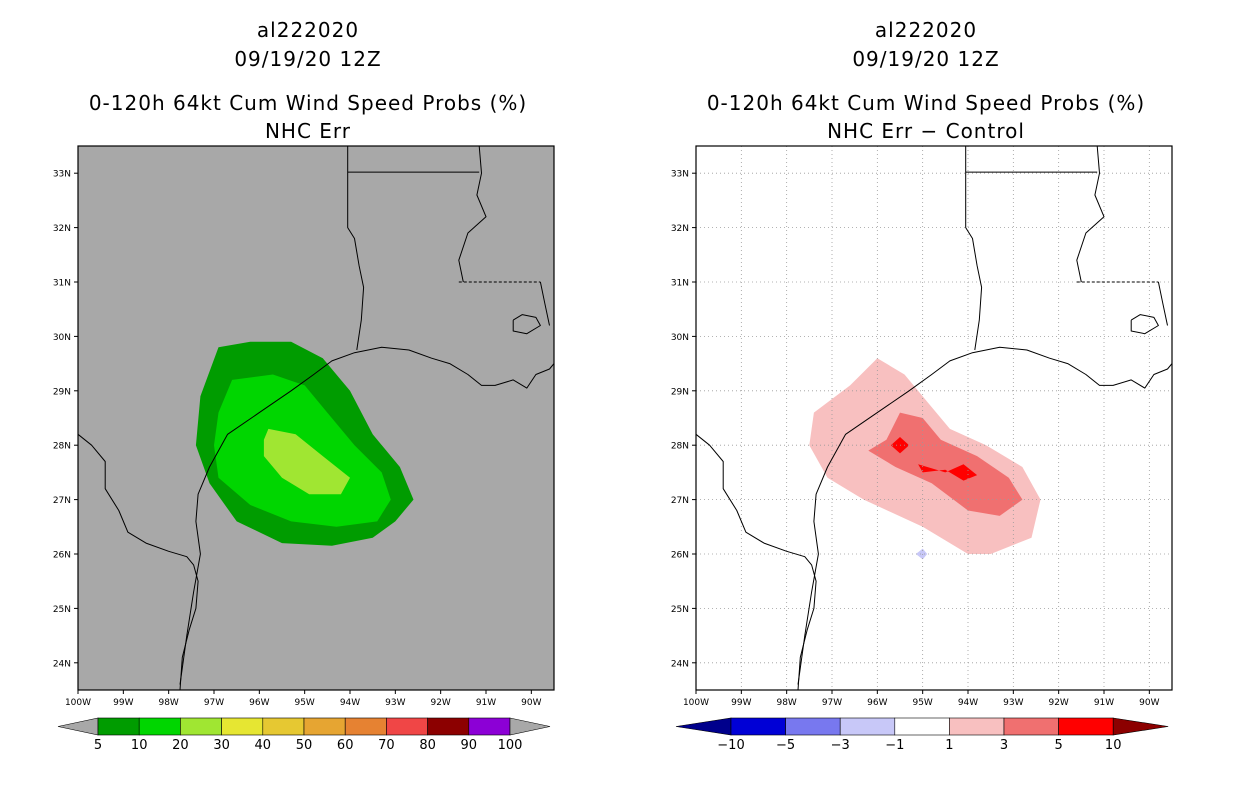  What do you see at coordinates (469, 745) in the screenshot?
I see `colorbar-label: 90` at bounding box center [469, 745].